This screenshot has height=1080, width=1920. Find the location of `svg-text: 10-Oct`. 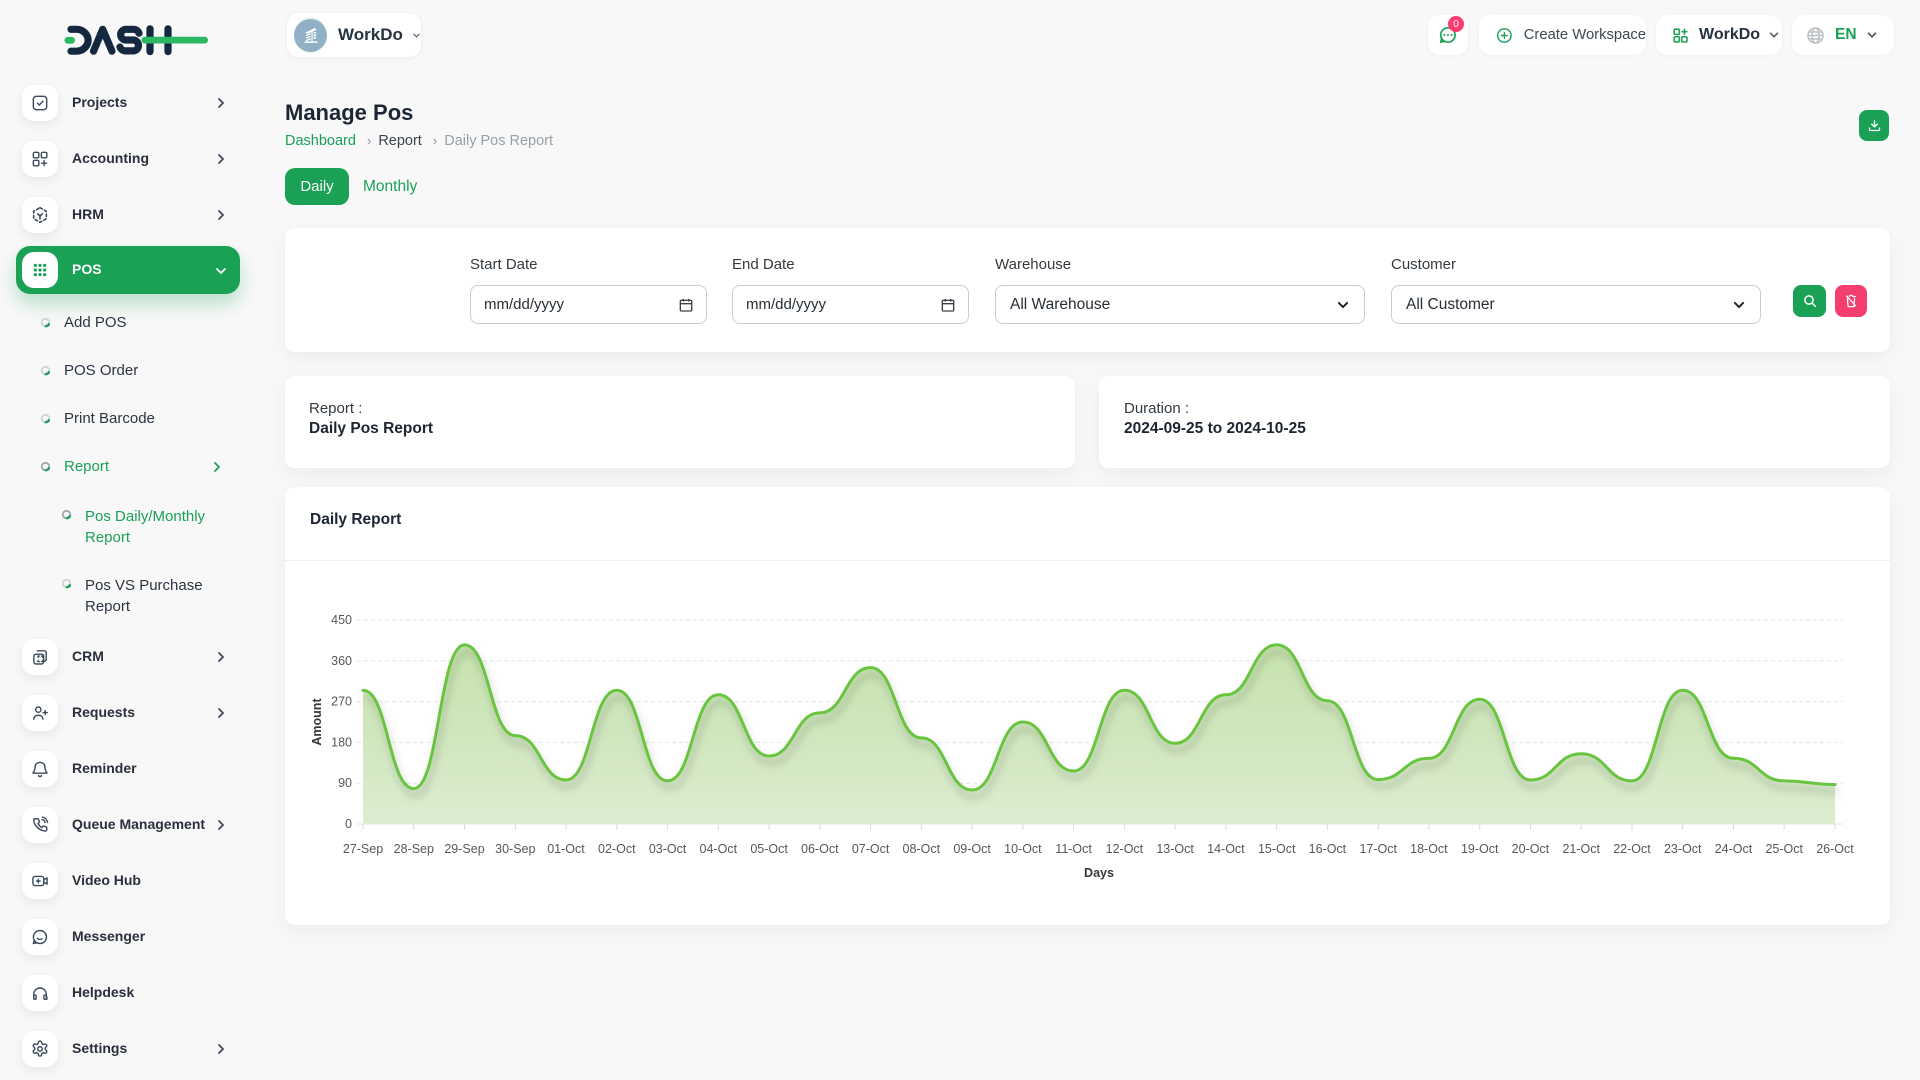

svg-text: 10-Oct is located at coordinates (1023, 849).